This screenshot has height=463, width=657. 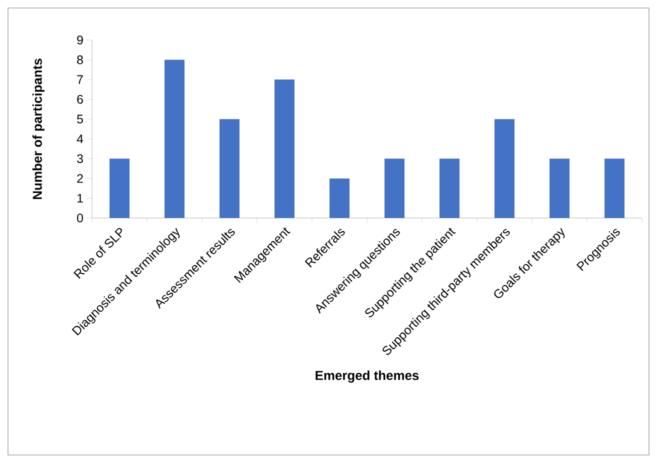 I want to click on y-tick-label: 2, so click(x=80, y=178).